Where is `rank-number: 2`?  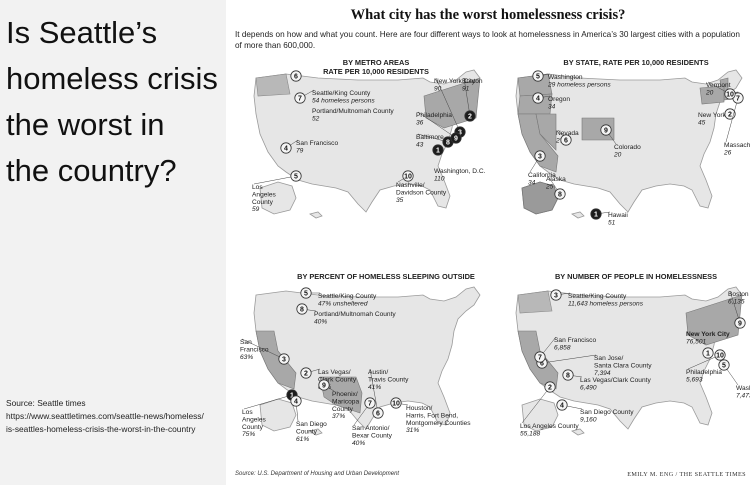
rank-number: 2 is located at coordinates (550, 388).